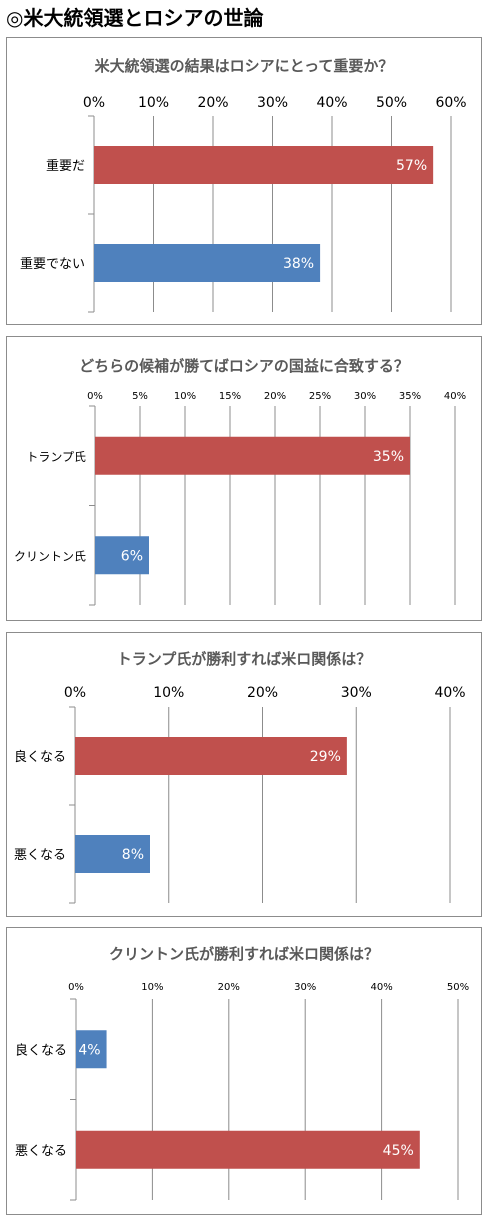  What do you see at coordinates (52, 264) in the screenshot?
I see `category-label: 重要でない` at bounding box center [52, 264].